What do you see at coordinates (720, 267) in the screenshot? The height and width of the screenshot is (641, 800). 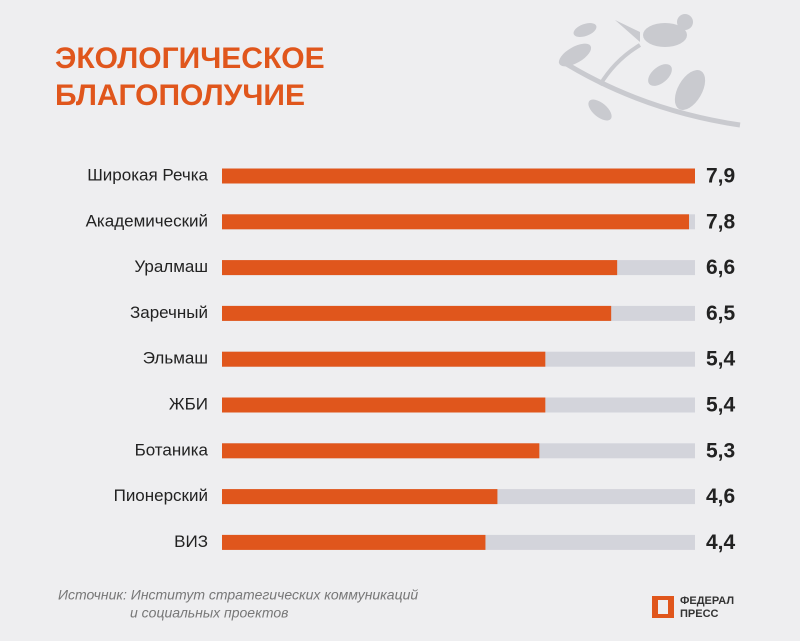 I see `value-label: 6,6` at bounding box center [720, 267].